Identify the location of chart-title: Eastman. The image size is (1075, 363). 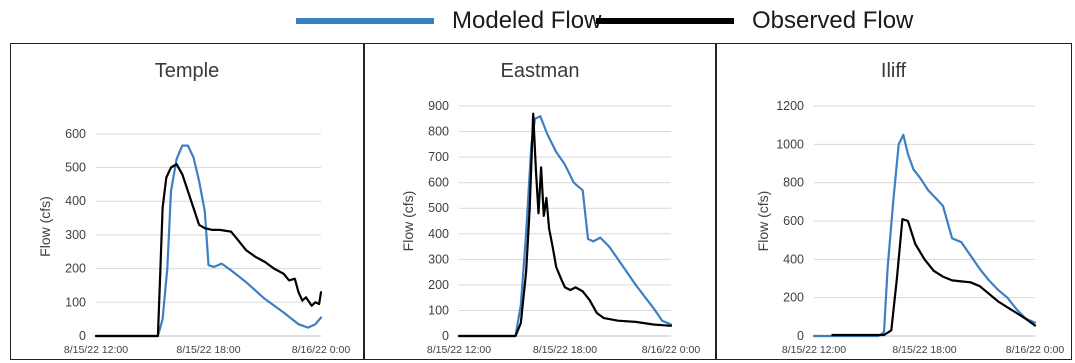
(540, 71).